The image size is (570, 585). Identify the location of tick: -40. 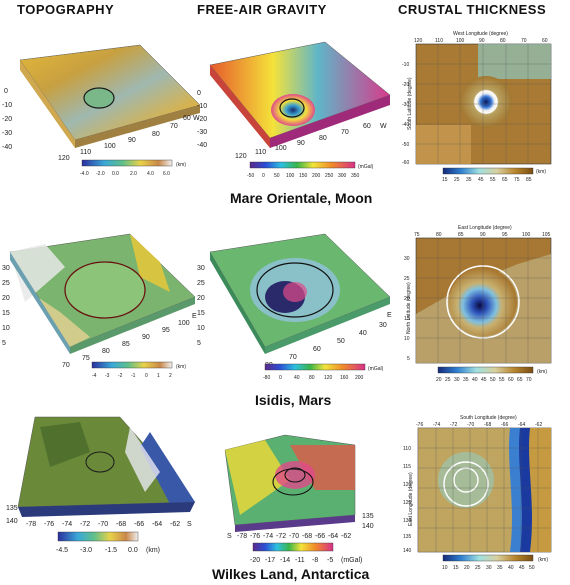
(7, 147).